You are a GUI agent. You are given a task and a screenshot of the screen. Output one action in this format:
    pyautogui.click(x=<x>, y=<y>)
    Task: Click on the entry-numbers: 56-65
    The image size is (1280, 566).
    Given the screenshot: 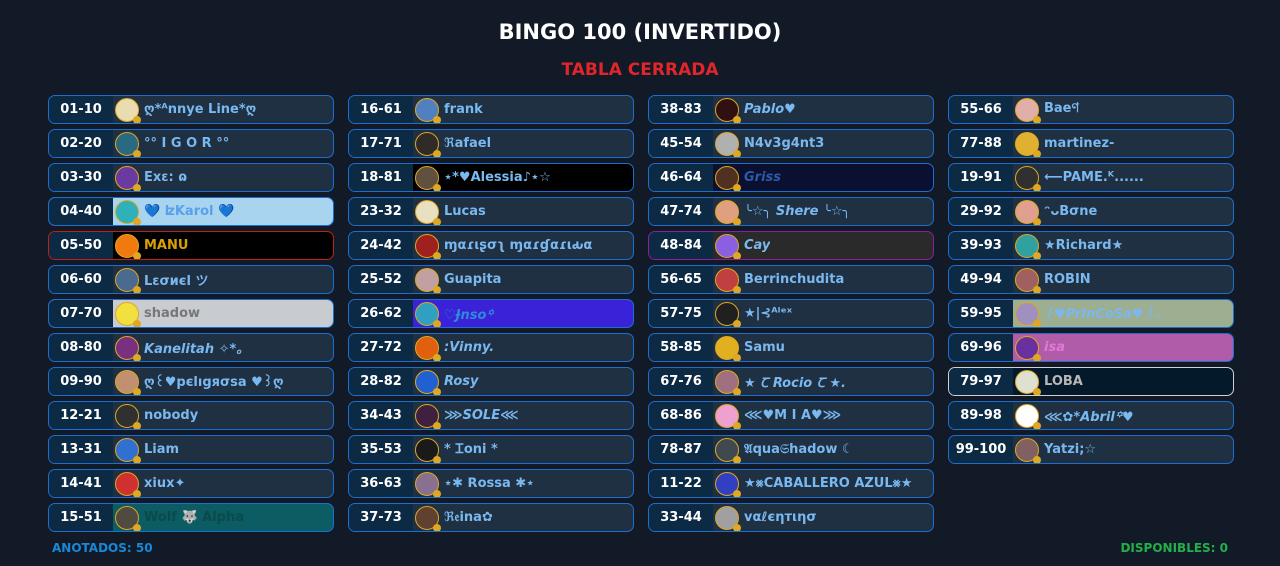 What is the action you would take?
    pyautogui.click(x=681, y=279)
    